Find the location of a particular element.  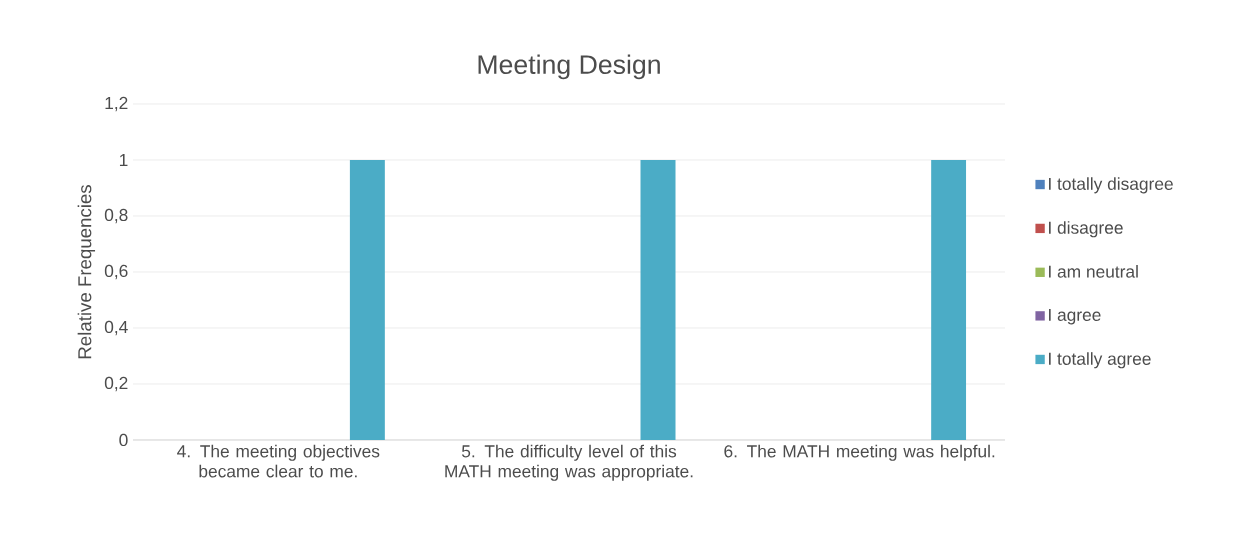

y-tick-label: 1,2 is located at coordinates (116, 104).